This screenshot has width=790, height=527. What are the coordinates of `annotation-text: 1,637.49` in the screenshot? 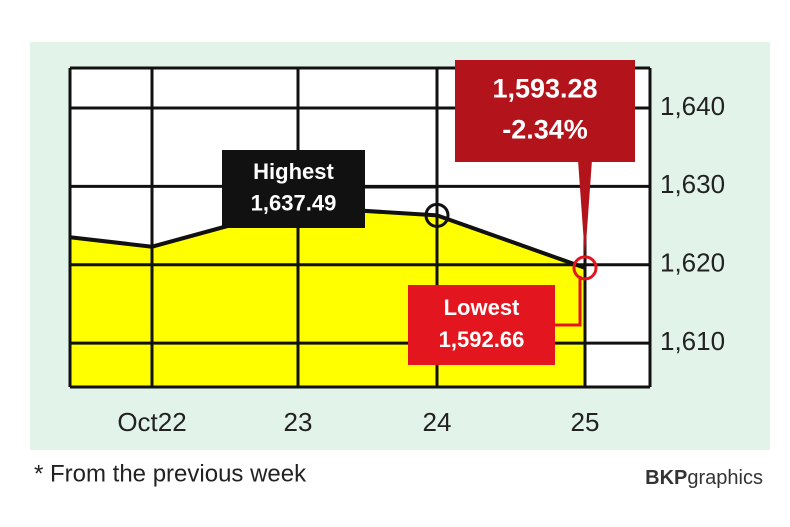 It's located at (294, 202).